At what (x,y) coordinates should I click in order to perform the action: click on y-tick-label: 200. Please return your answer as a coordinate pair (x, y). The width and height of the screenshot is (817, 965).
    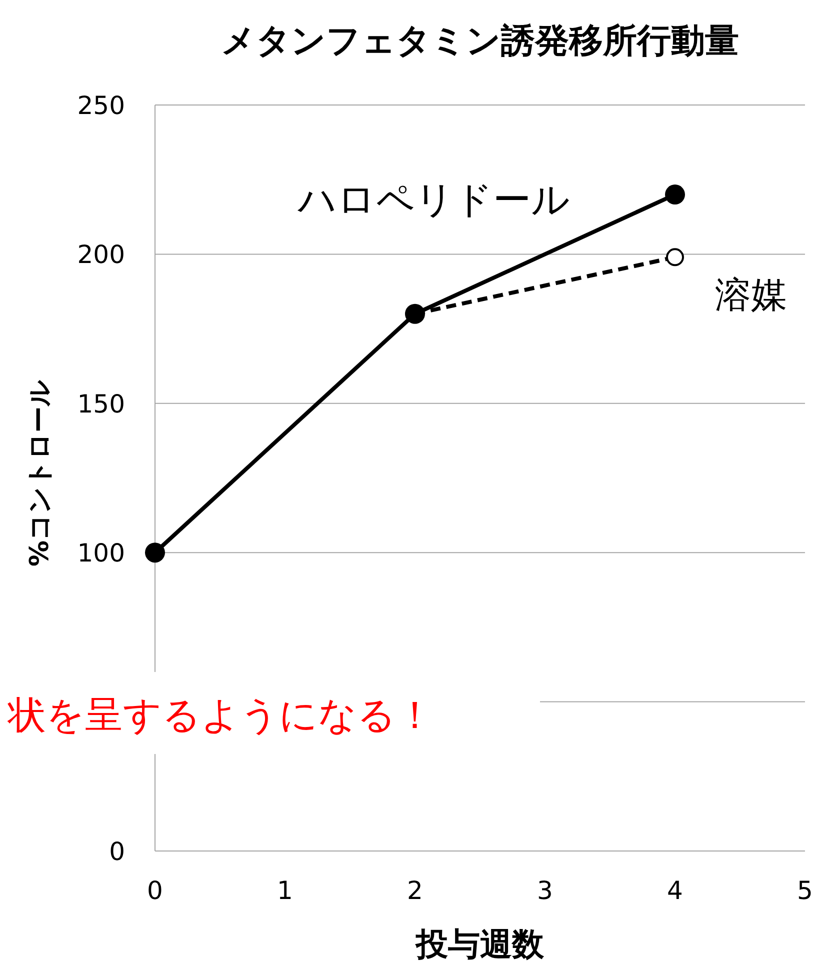
    Looking at the image, I should click on (101, 255).